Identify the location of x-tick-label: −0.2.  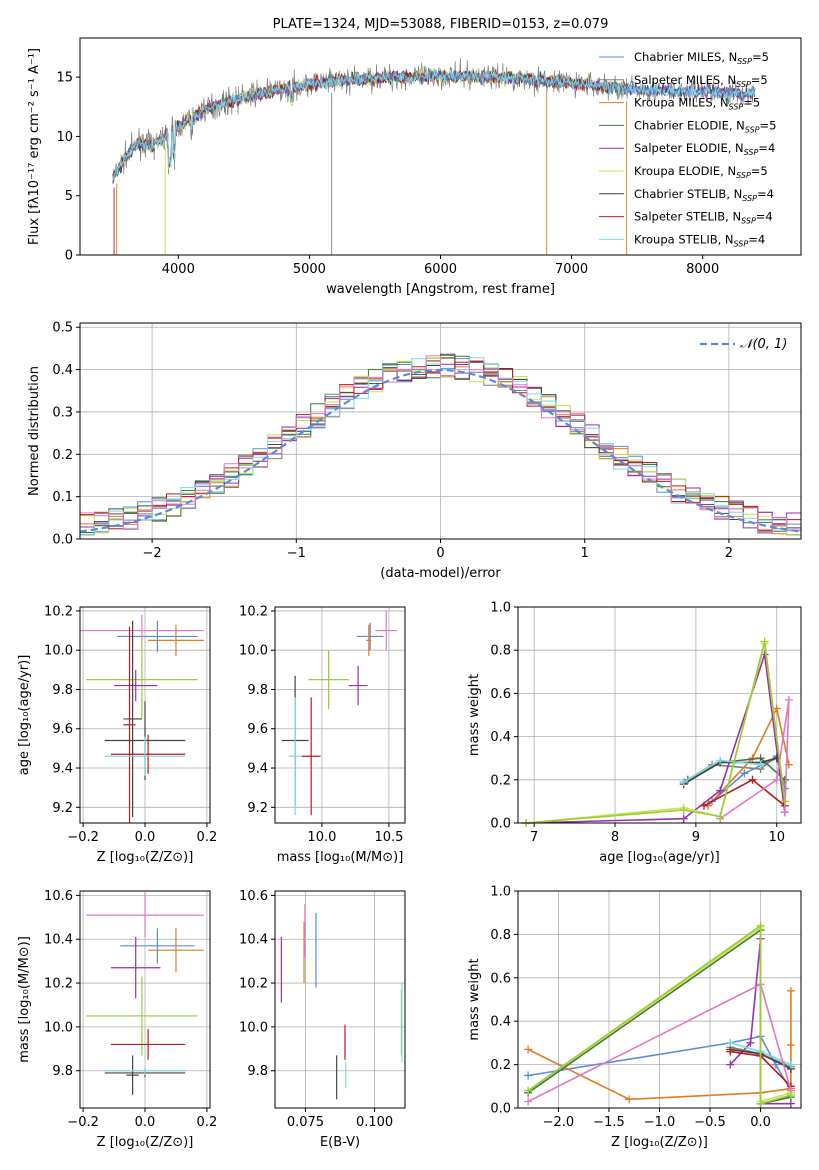
(83, 1122).